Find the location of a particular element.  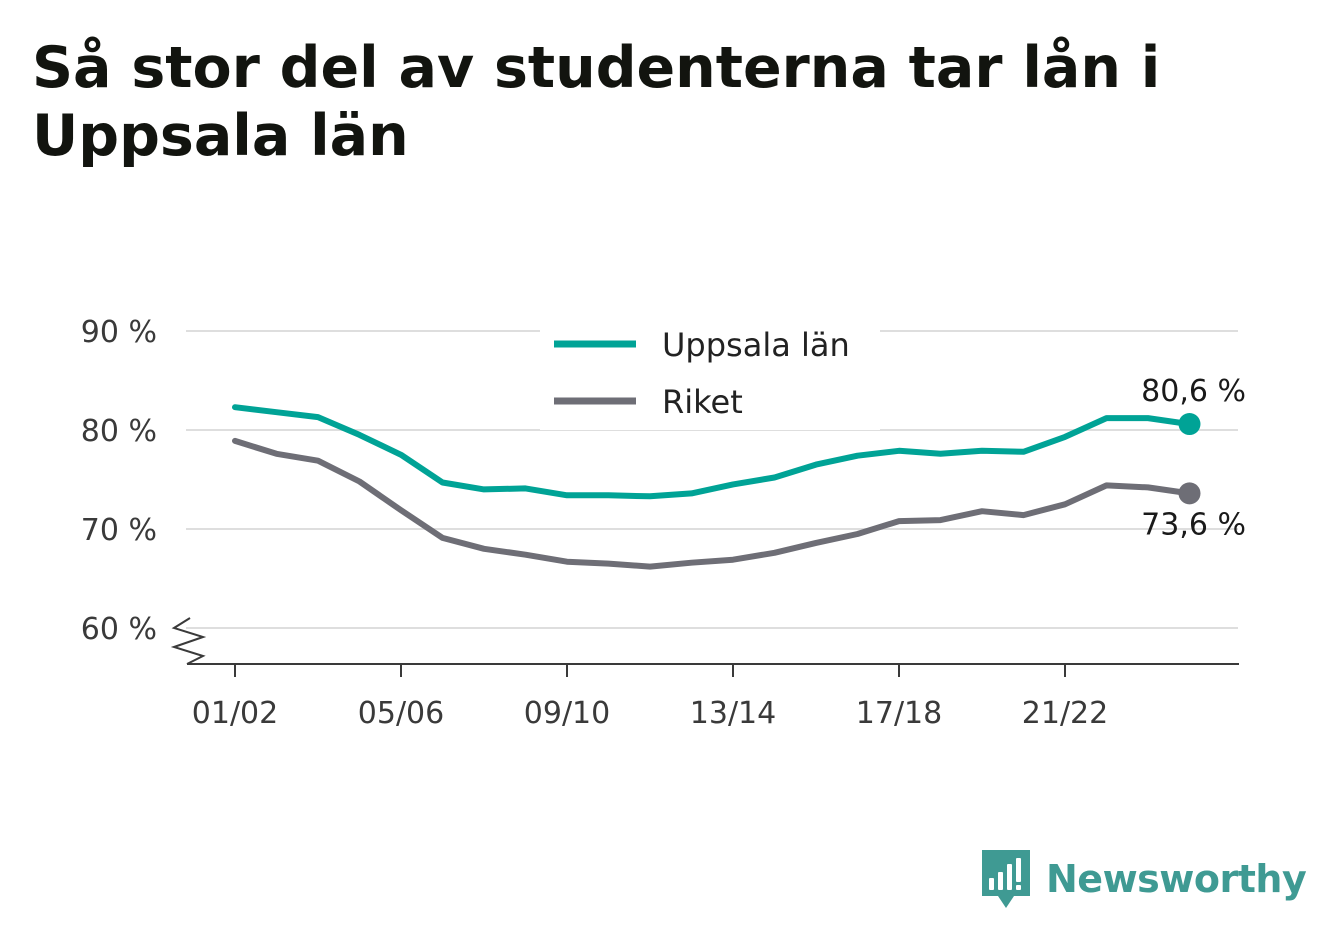

x-tick-label: 05/06 is located at coordinates (401, 713).